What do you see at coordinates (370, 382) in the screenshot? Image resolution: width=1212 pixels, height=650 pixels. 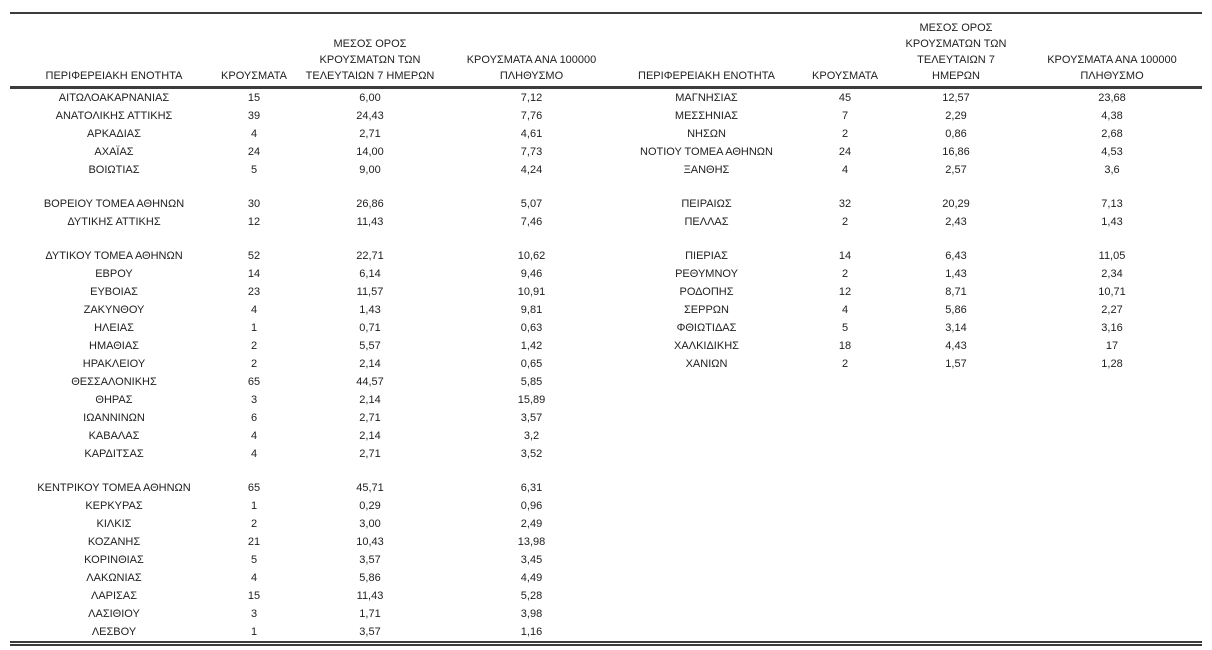 I see `left-avg-7day-cell: 44,57` at bounding box center [370, 382].